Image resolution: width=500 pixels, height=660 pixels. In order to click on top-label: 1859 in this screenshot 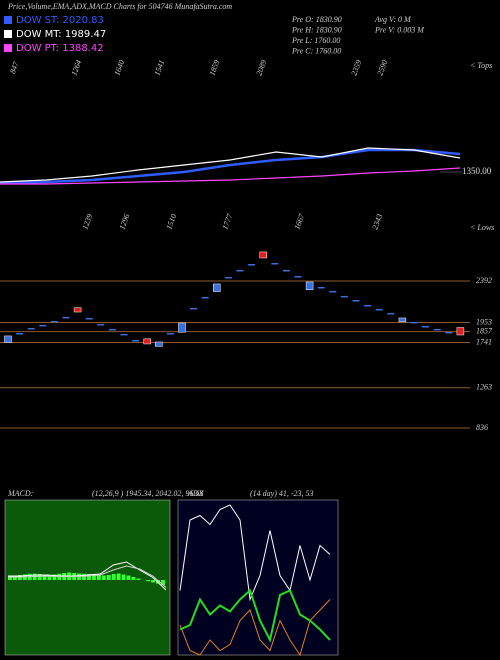, I will do `click(214, 68)`.